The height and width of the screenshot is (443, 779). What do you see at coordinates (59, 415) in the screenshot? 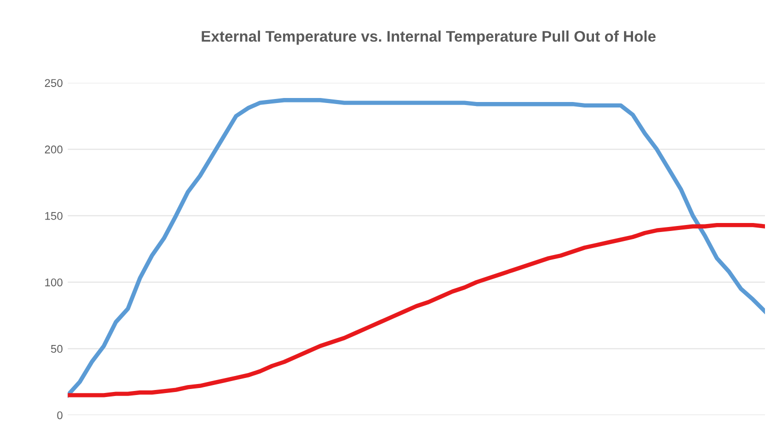
I see `y-tick-label: 0` at bounding box center [59, 415].